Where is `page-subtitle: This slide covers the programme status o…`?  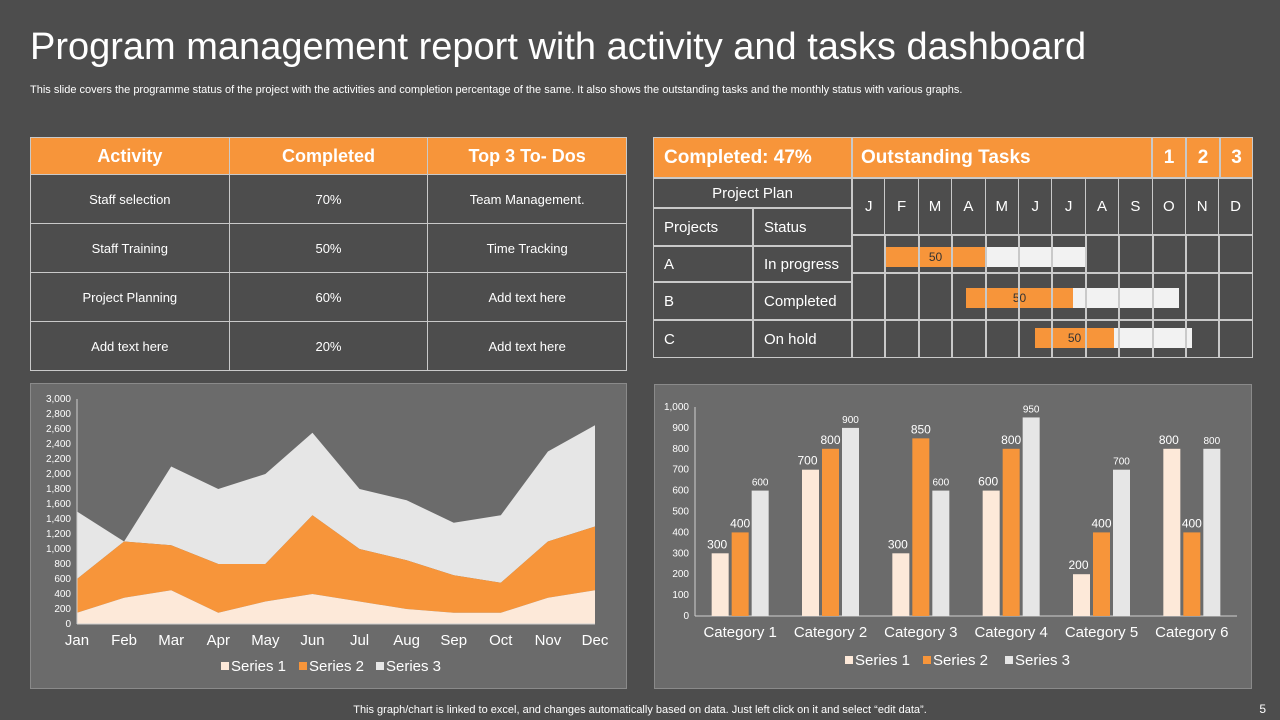 page-subtitle: This slide covers the programme status o… is located at coordinates (496, 90).